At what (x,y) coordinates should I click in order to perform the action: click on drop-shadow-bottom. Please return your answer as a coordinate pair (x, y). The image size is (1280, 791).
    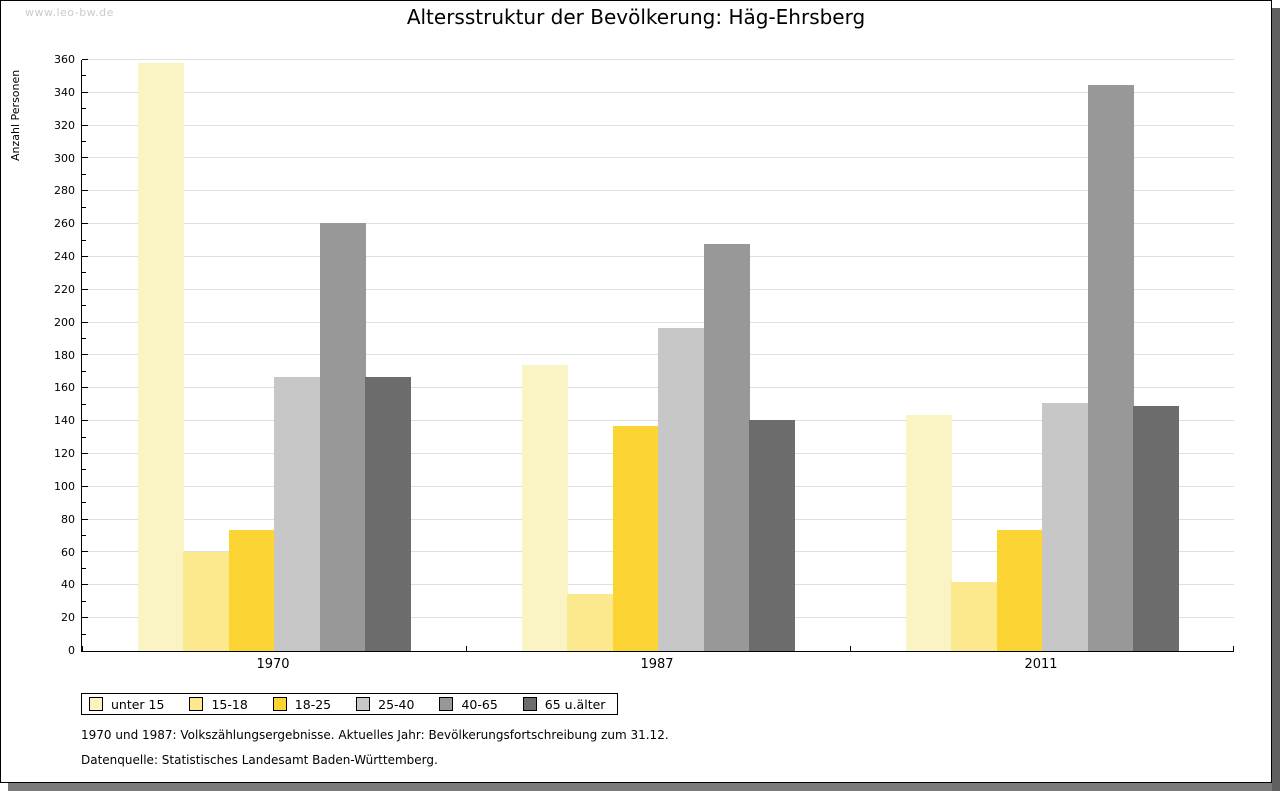
    Looking at the image, I should click on (640, 787).